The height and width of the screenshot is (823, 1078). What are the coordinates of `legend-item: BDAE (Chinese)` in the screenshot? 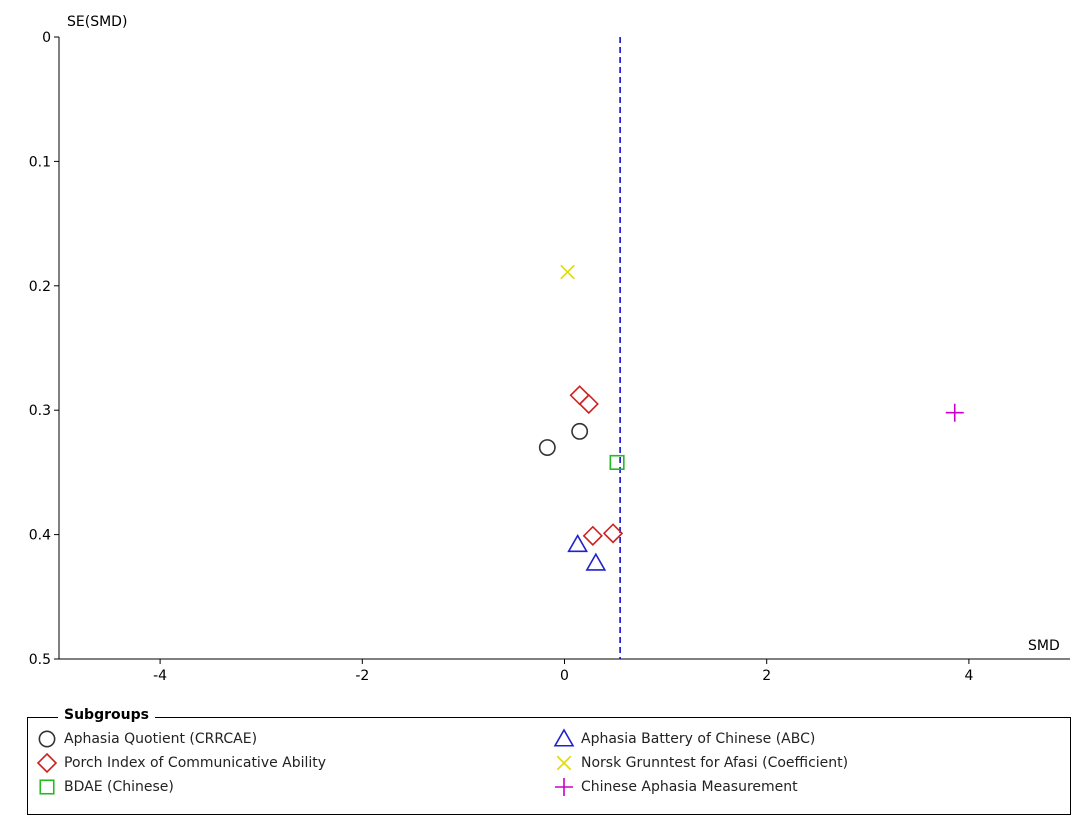 It's located at (105, 787).